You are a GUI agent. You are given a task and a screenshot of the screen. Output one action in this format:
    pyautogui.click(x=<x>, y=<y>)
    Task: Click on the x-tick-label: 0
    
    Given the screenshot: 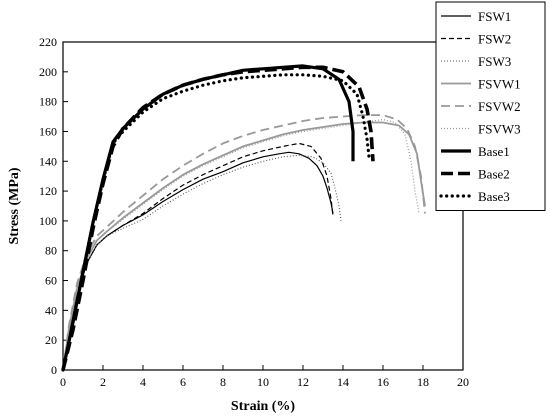 What is the action you would take?
    pyautogui.click(x=63, y=382)
    